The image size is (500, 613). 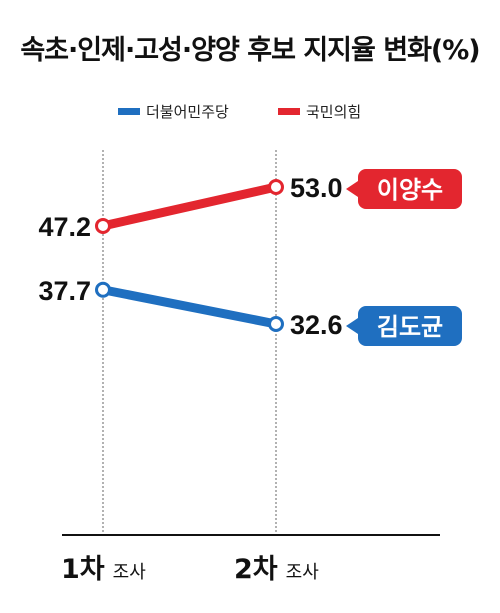 I want to click on data-label-0-1: 32.6, so click(x=316, y=325).